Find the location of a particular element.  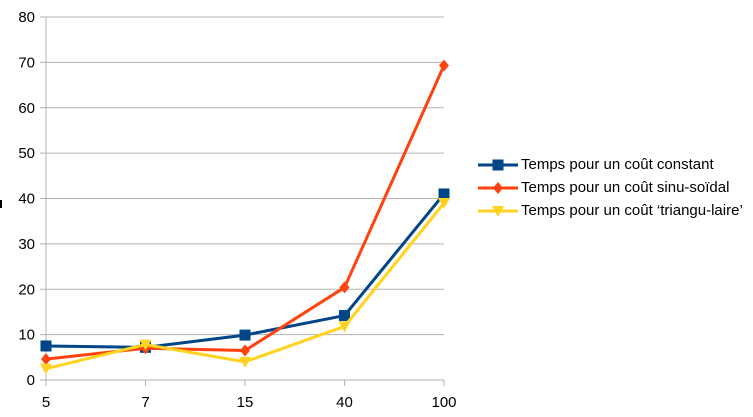

y-tick-label: 70 is located at coordinates (26, 62).